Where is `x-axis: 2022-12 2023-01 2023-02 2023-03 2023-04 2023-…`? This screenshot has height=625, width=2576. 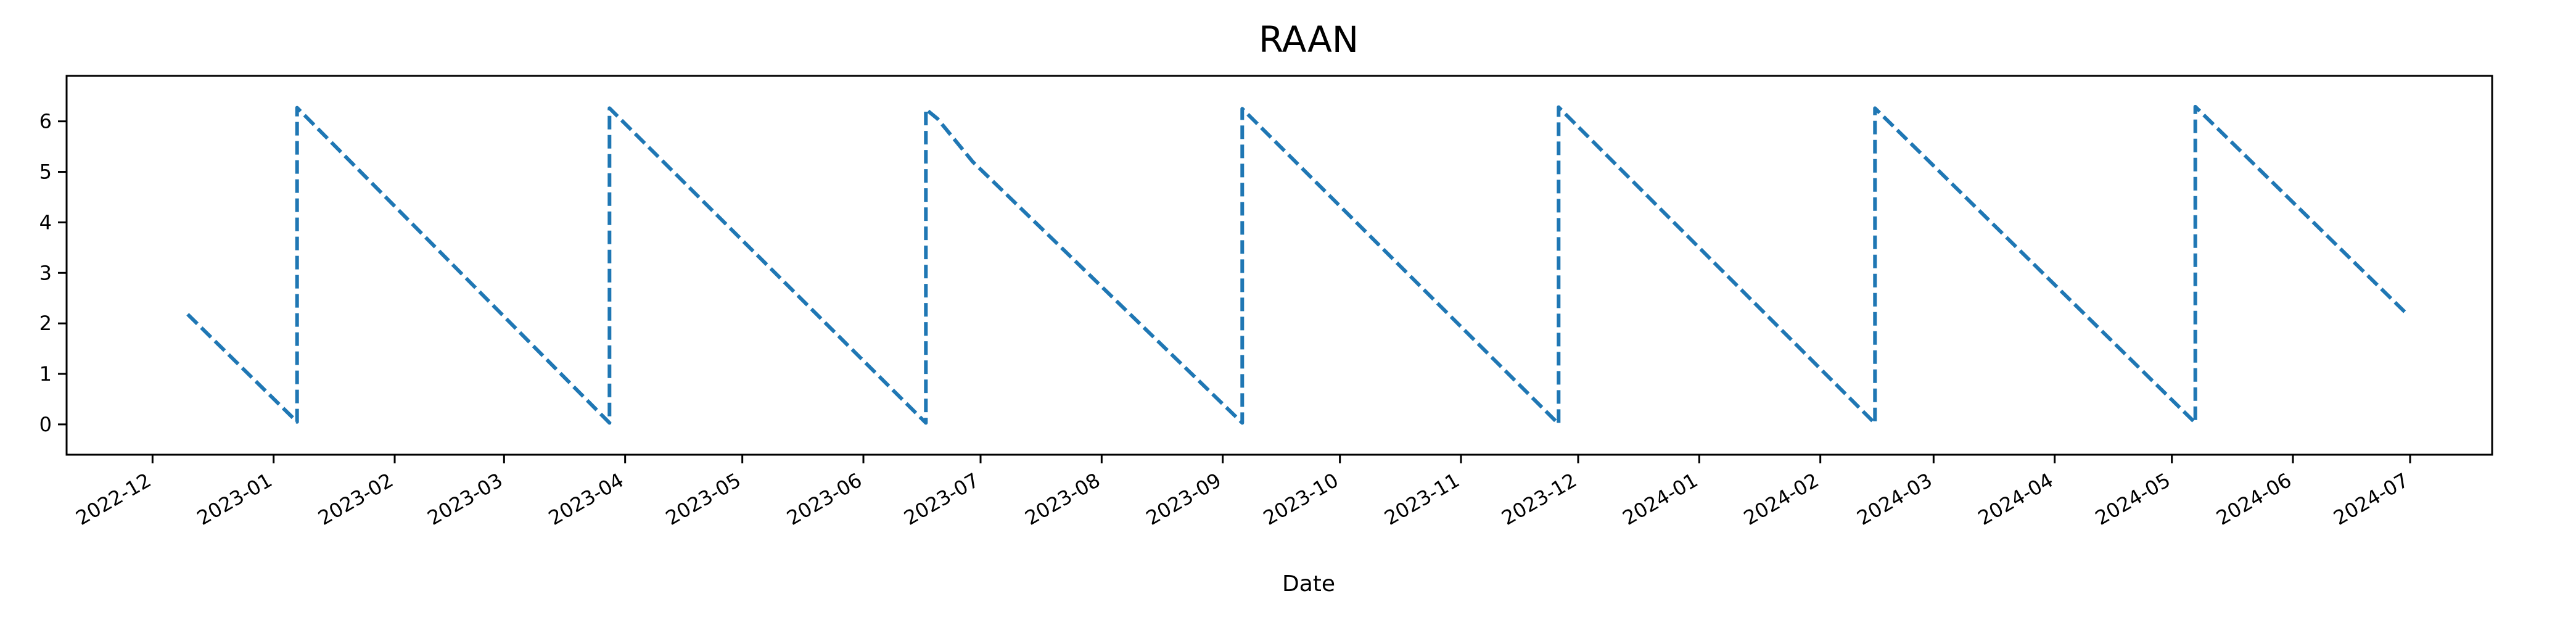
x-axis: 2022-12 2023-01 2023-02 2023-03 2023-04 2023-… is located at coordinates (1242, 492).